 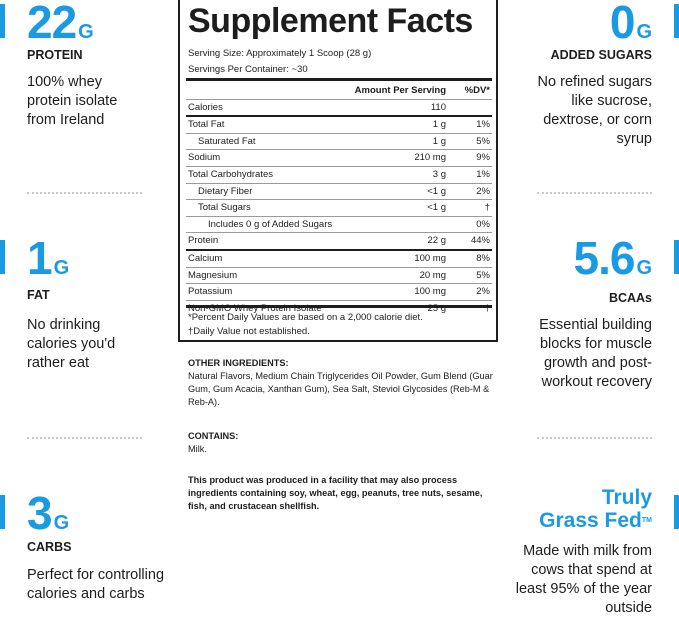 What do you see at coordinates (437, 241) in the screenshot?
I see `nutrient-amount: 22 g` at bounding box center [437, 241].